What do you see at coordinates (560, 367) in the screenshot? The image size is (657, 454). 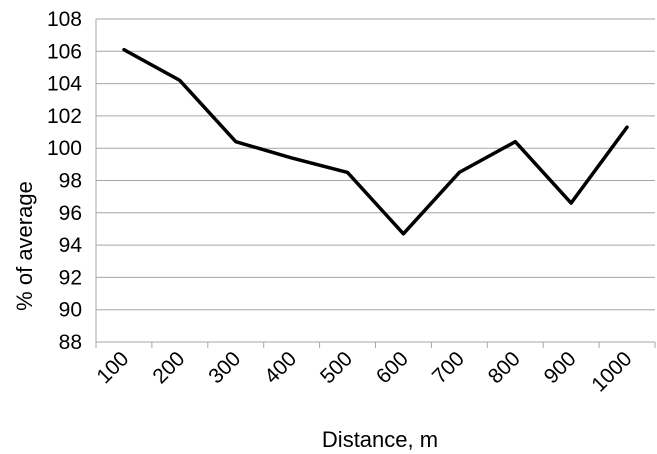 I see `x-tick-label: 900` at bounding box center [560, 367].